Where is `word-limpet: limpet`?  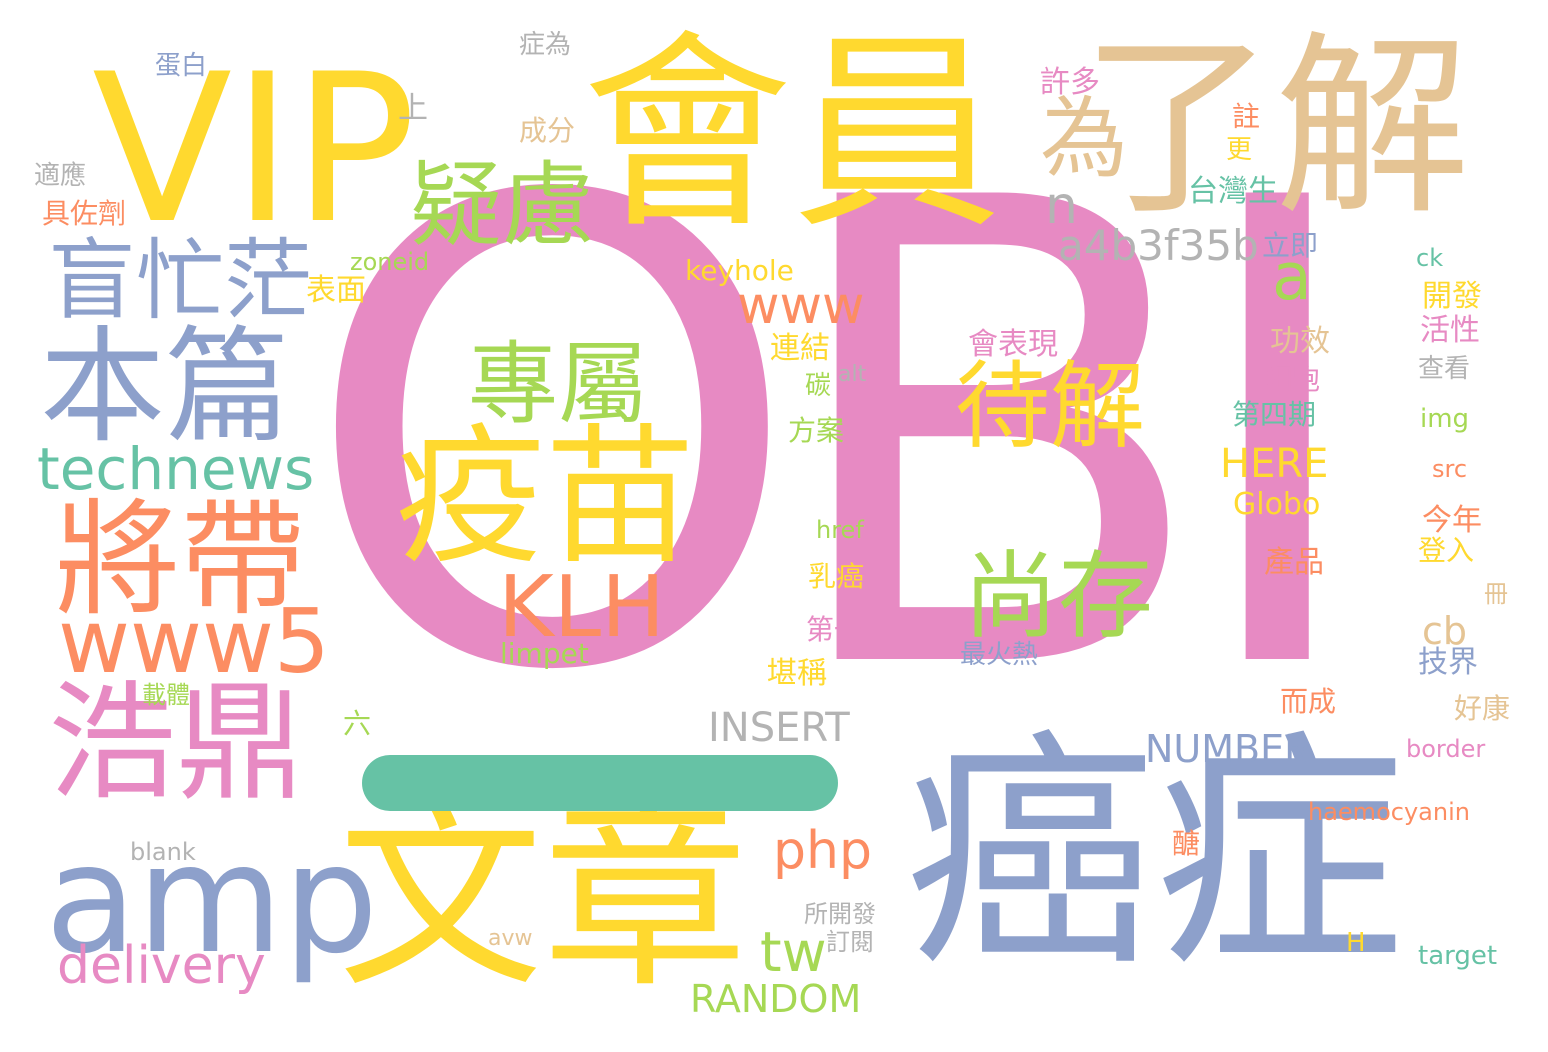
word-limpet: limpet is located at coordinates (544, 653).